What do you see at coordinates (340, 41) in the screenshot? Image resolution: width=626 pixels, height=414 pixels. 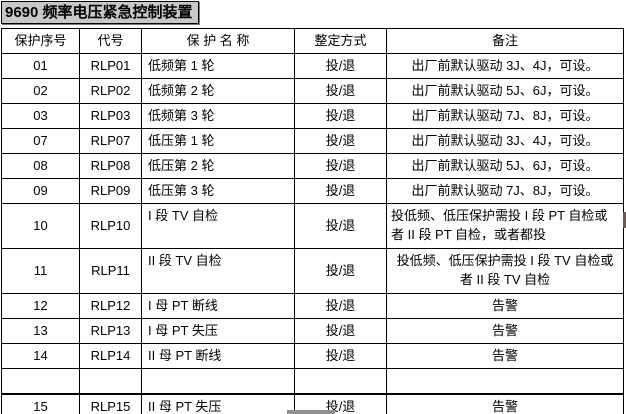 I see `header-setting-mode: 整定方式` at bounding box center [340, 41].